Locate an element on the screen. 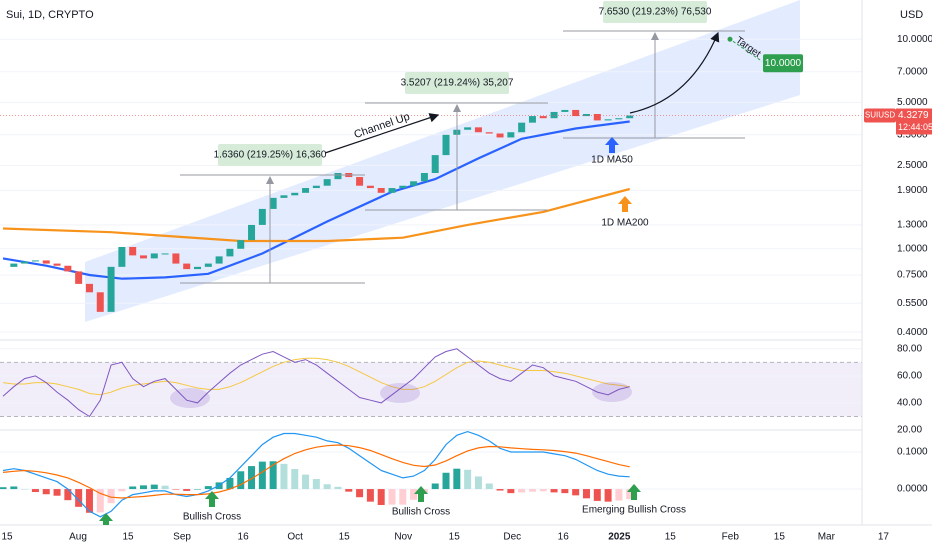 The image size is (932, 550). y-tick-label: 10.0000 is located at coordinates (914, 39).